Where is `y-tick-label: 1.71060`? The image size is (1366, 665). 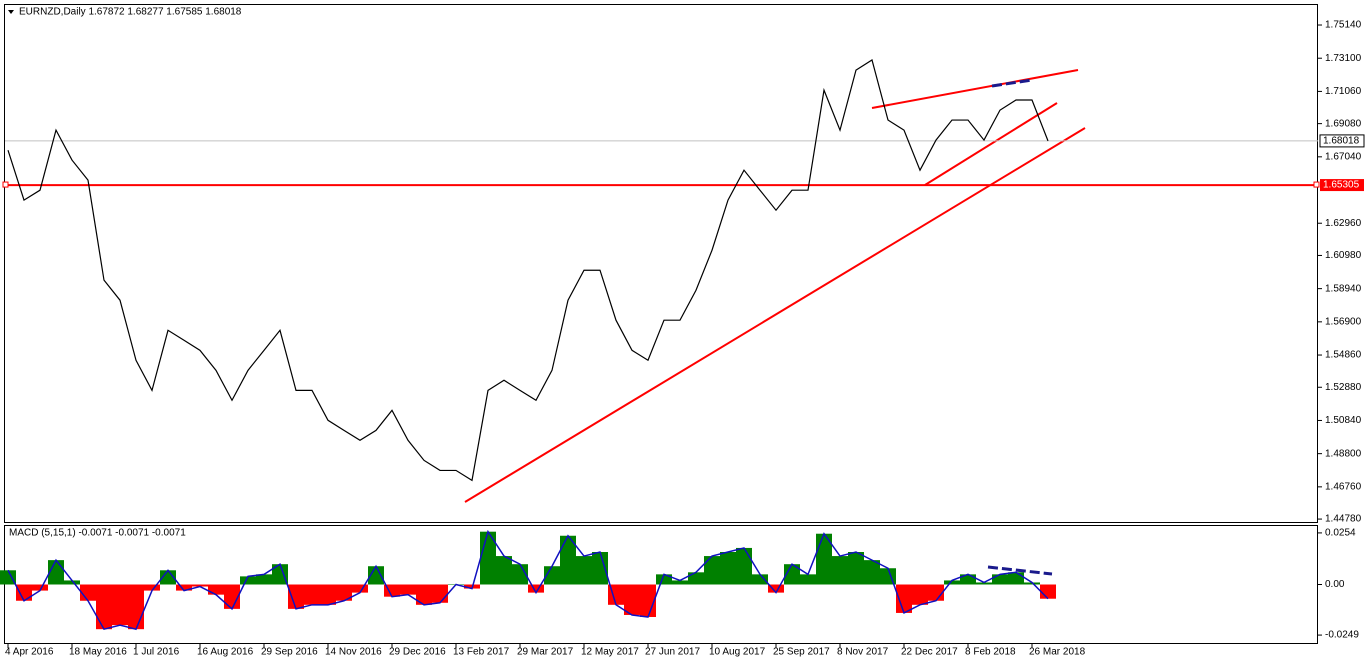
y-tick-label: 1.71060 is located at coordinates (1343, 91).